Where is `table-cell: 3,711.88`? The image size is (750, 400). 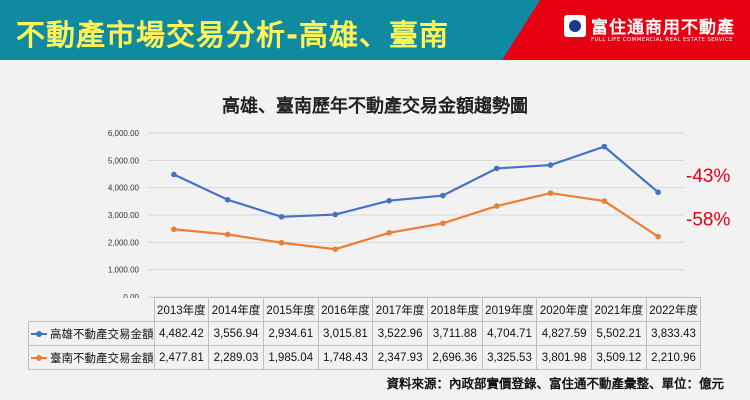 table-cell: 3,711.88 is located at coordinates (454, 333).